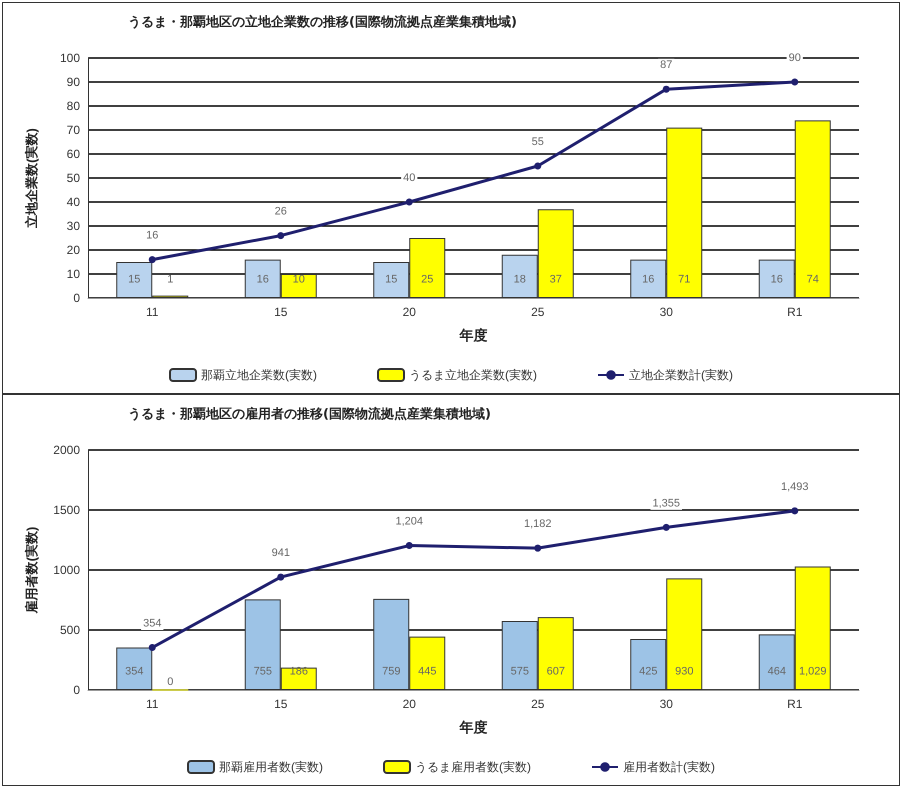  I want to click on y-tick-label: 60, so click(73, 154).